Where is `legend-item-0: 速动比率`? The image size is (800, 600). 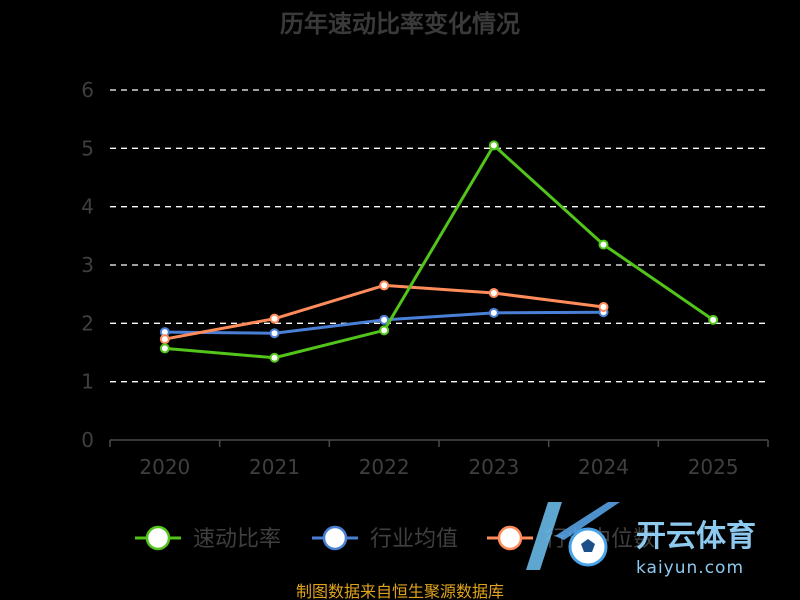 legend-item-0: 速动比率 is located at coordinates (208, 538).